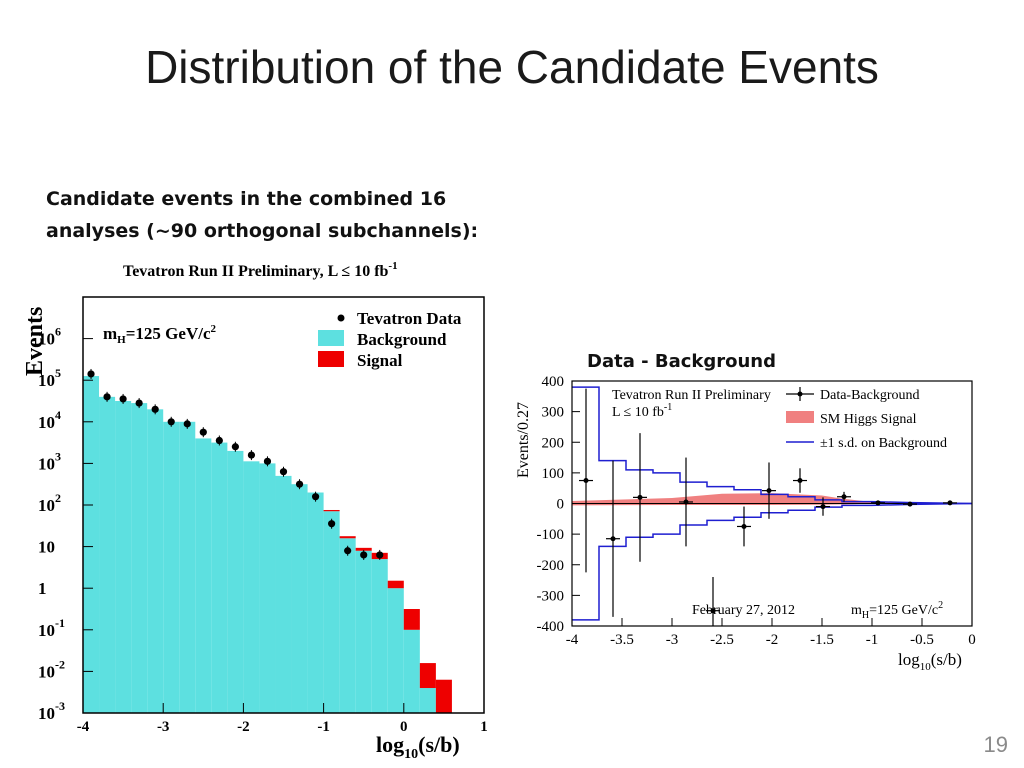  Describe the element at coordinates (572, 640) in the screenshot. I see `inset-x-tick-label: -4` at that location.